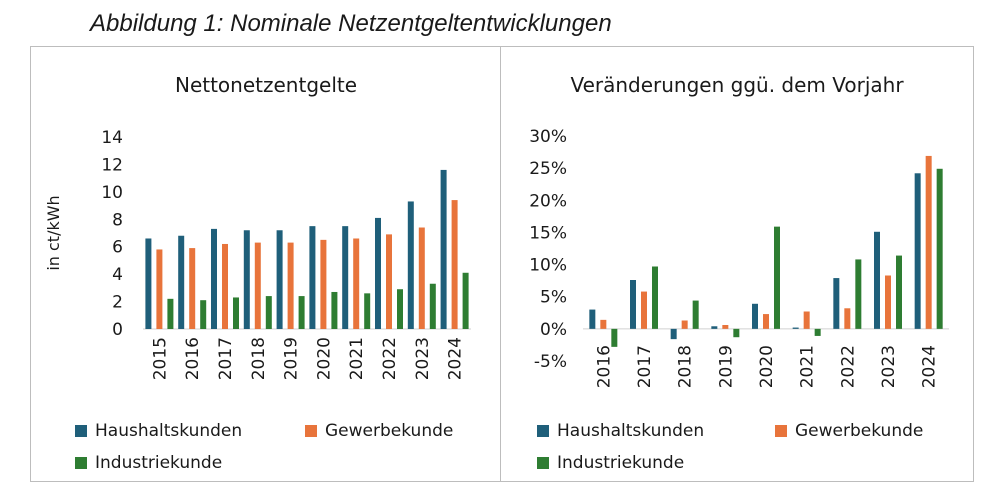 This screenshot has height=502, width=990. What do you see at coordinates (117, 275) in the screenshot?
I see `y-tick-label: 4` at bounding box center [117, 275].